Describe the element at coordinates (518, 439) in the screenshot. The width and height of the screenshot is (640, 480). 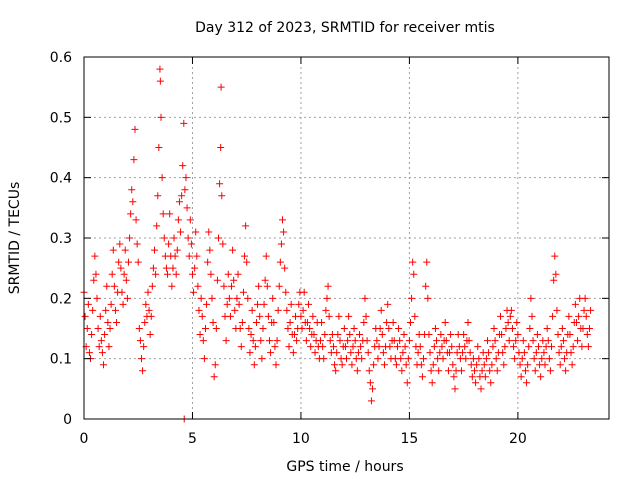
I see `x-tick-label: 20` at that location.